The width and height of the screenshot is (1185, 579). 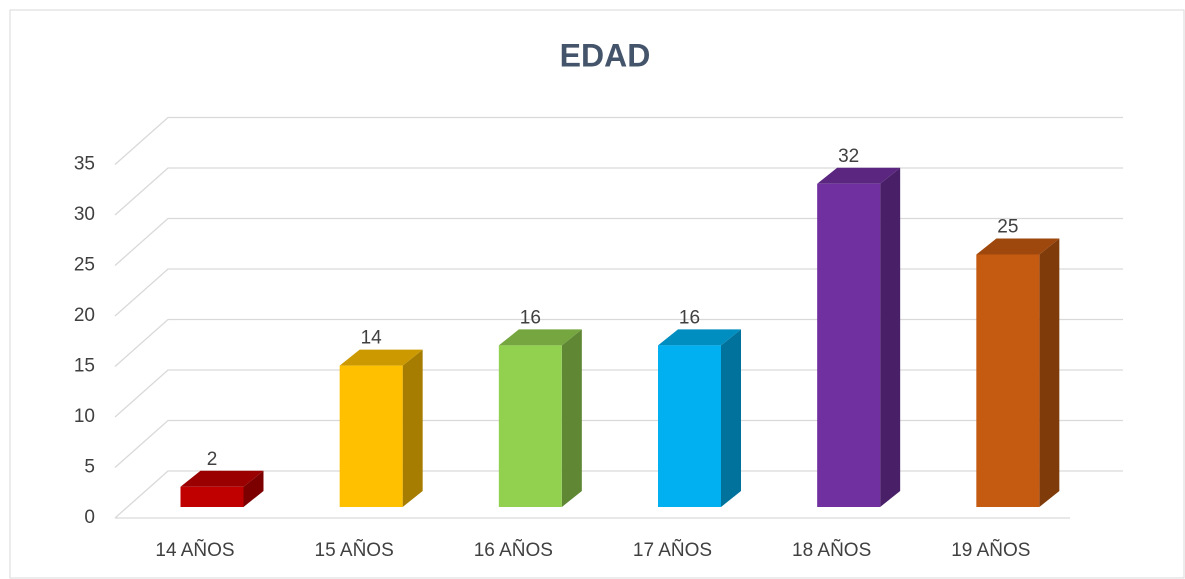 I want to click on data-label: 32, so click(x=848, y=156).